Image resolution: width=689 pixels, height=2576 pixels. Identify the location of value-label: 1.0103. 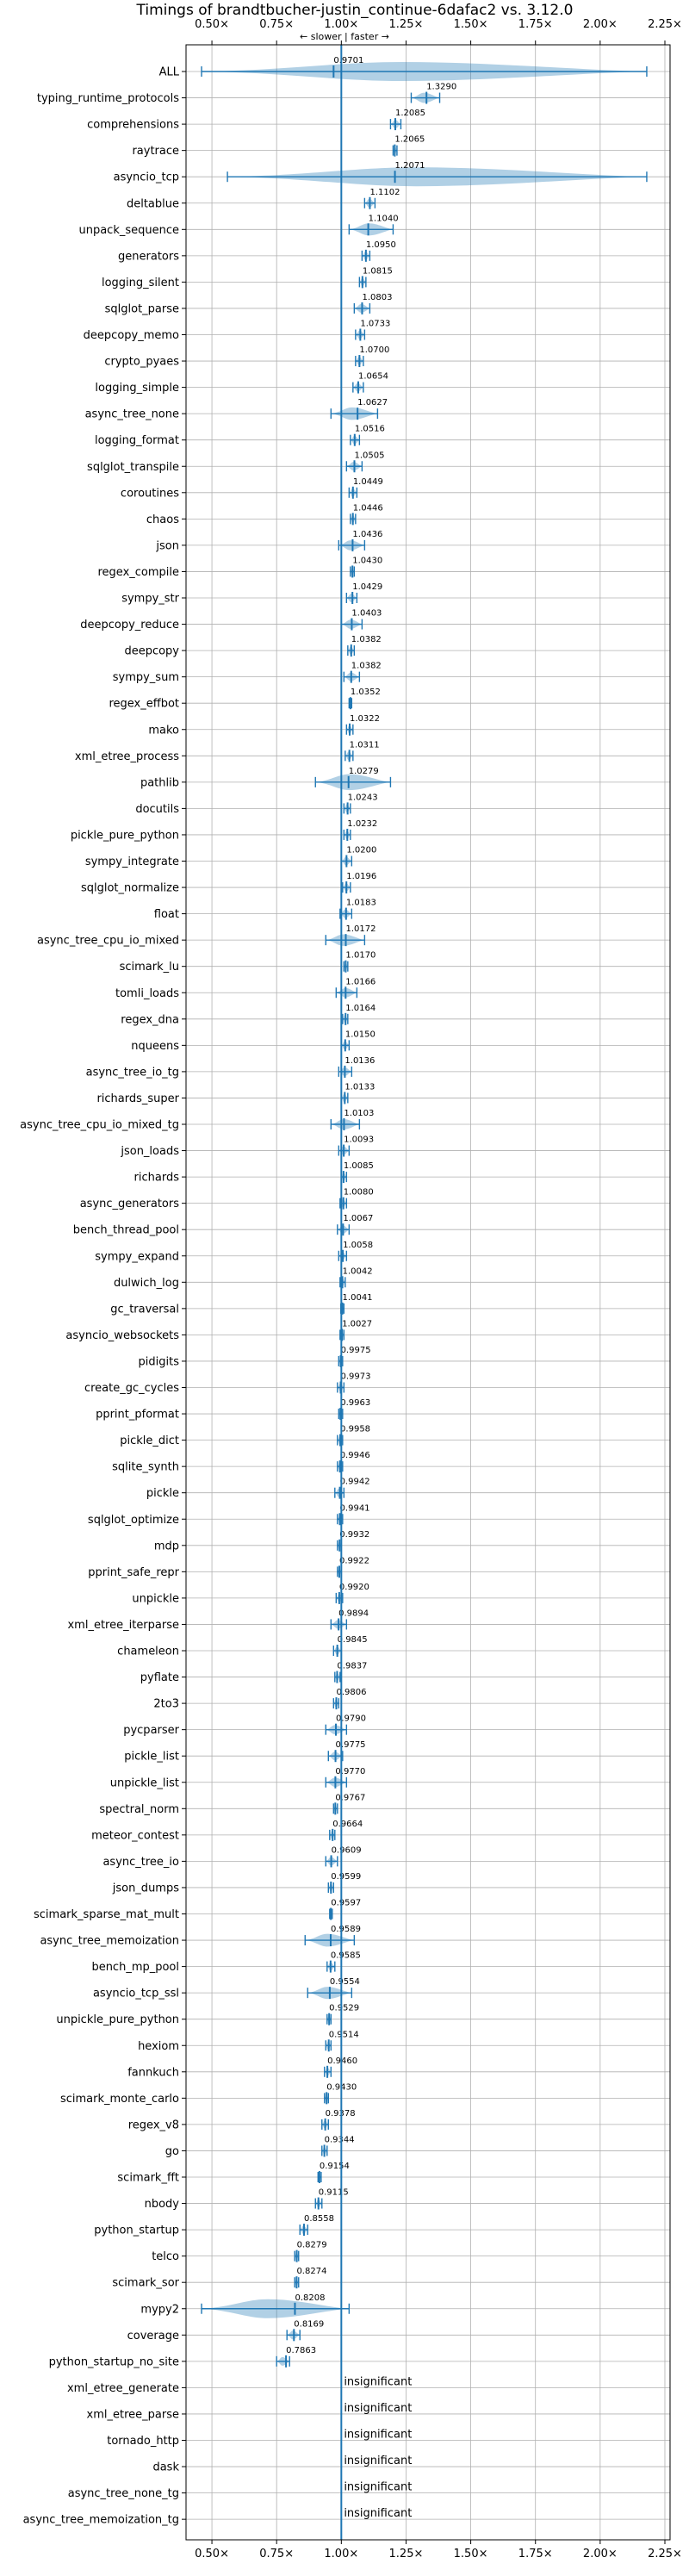
(359, 1114).